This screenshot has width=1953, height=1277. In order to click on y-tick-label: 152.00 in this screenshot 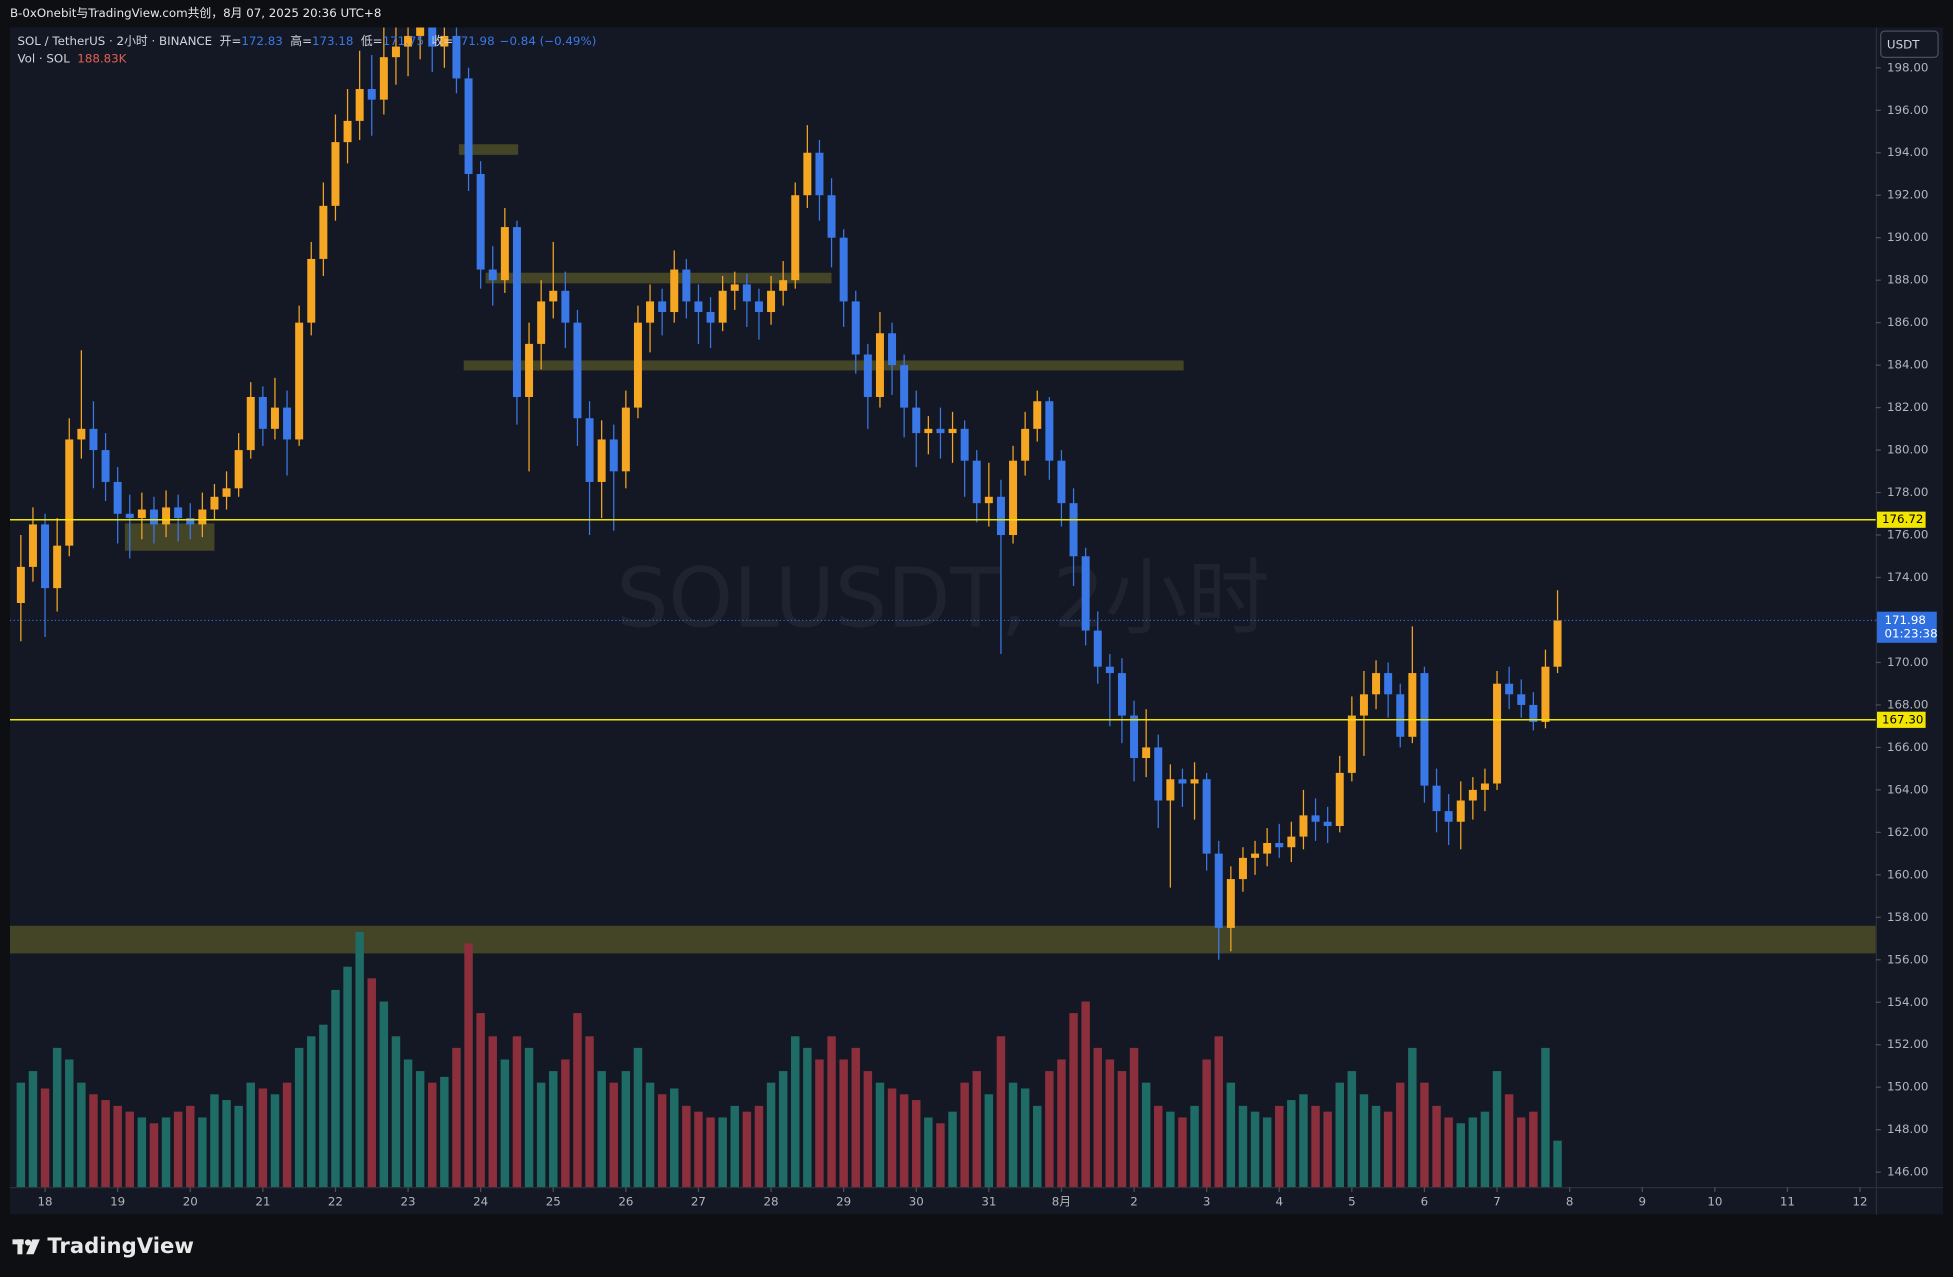, I will do `click(1907, 1044)`.